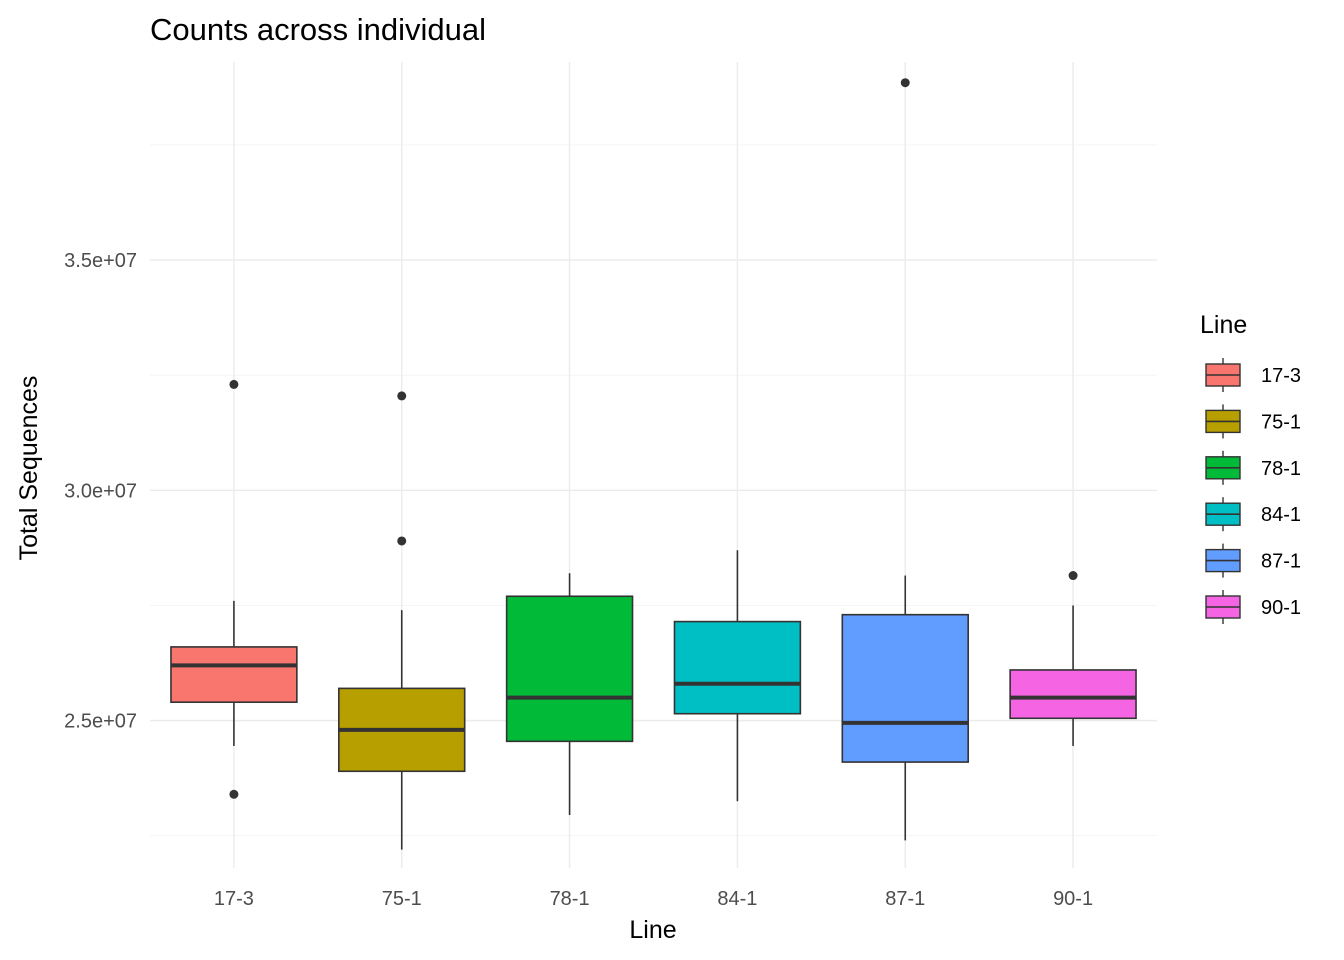 The image size is (1344, 960). What do you see at coordinates (1281, 376) in the screenshot?
I see `legend-label: 17-3` at bounding box center [1281, 376].